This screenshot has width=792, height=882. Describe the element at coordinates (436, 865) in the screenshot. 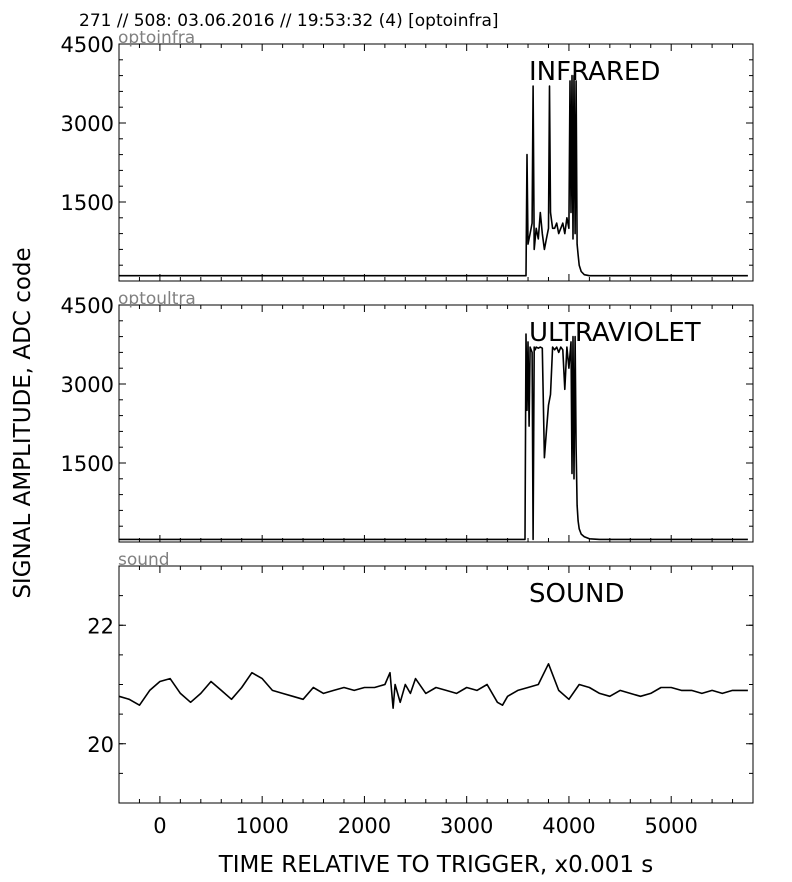

I see `x-axis-label: TIME RELATIVE TO TRIGGER, x0.001 s` at that location.